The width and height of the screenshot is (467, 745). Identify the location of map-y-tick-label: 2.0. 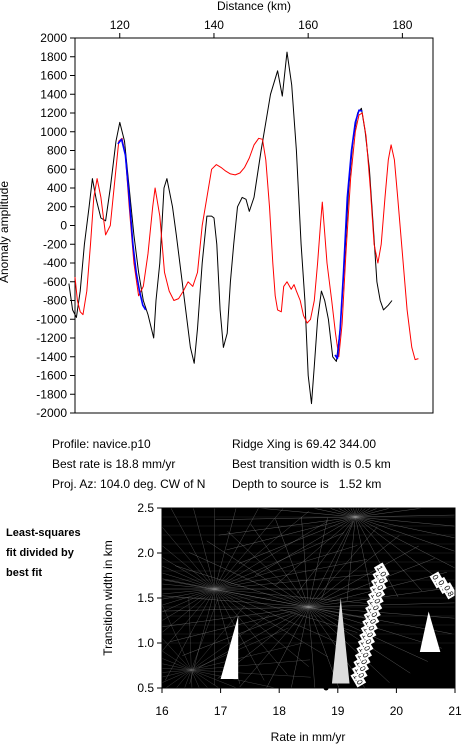
(145, 553).